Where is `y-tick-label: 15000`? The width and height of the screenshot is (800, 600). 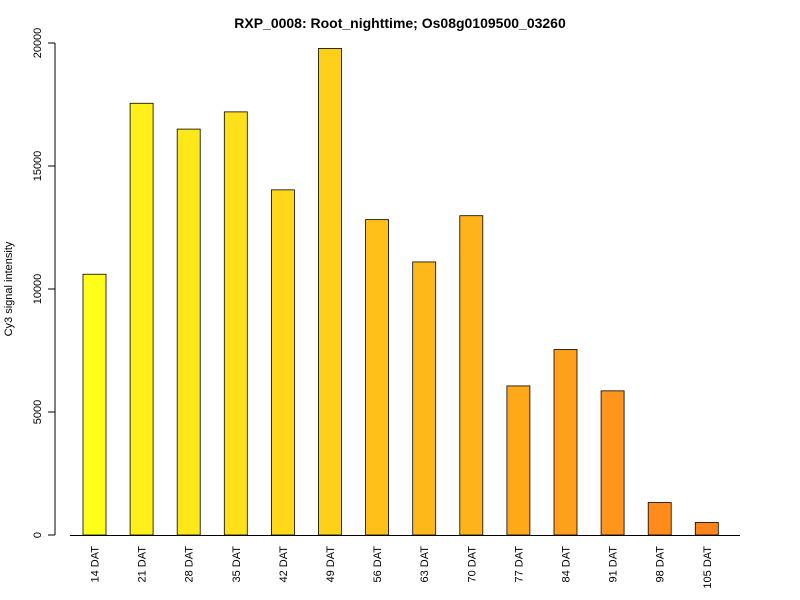
y-tick-label: 15000 is located at coordinates (38, 166).